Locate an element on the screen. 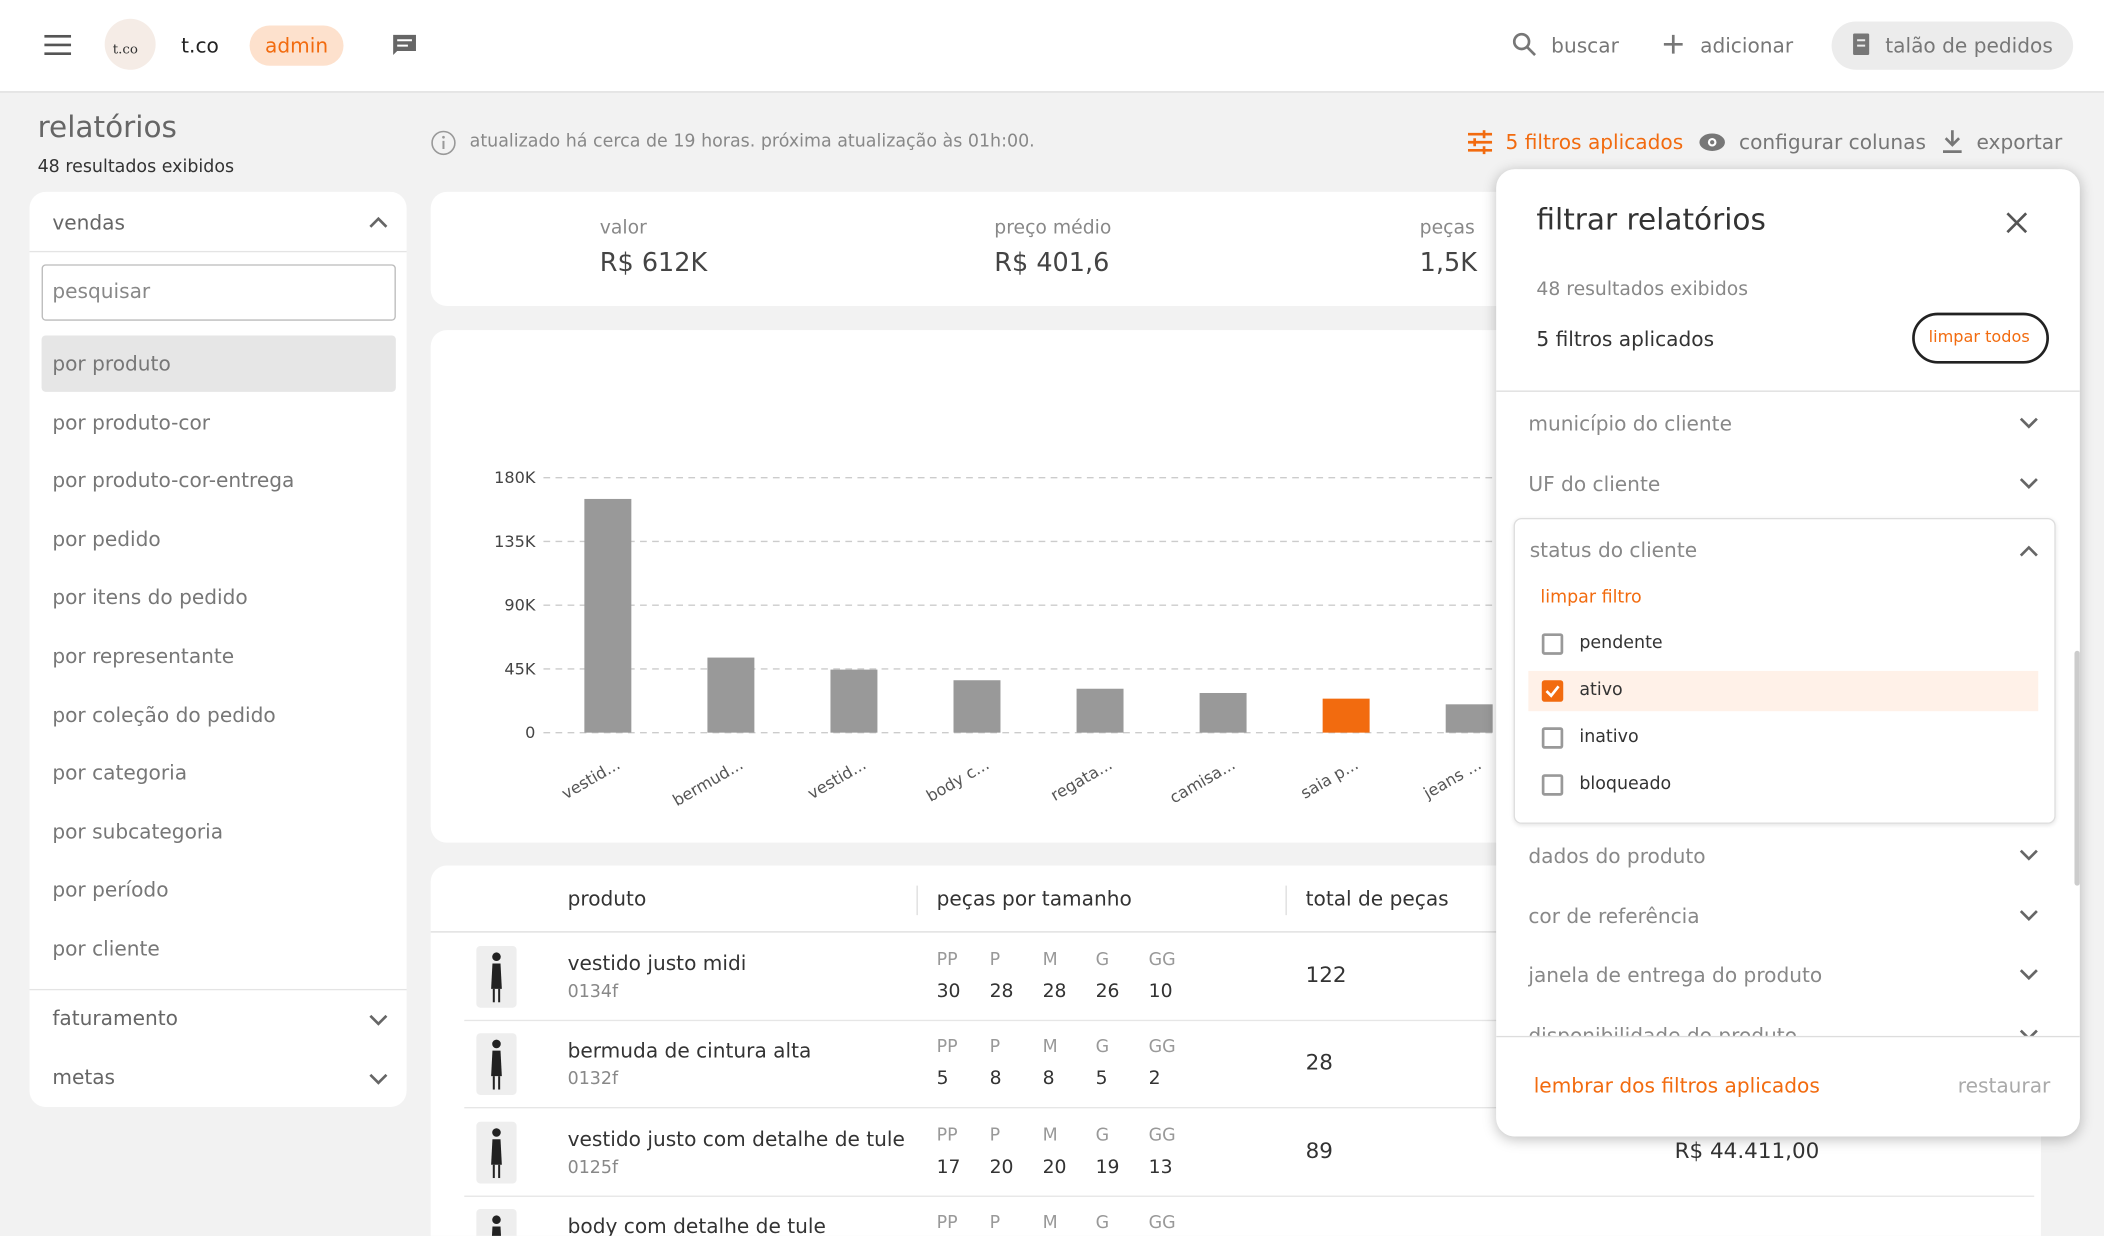 The height and width of the screenshot is (1236, 2104). sidebar-item: por produto is located at coordinates (111, 363).